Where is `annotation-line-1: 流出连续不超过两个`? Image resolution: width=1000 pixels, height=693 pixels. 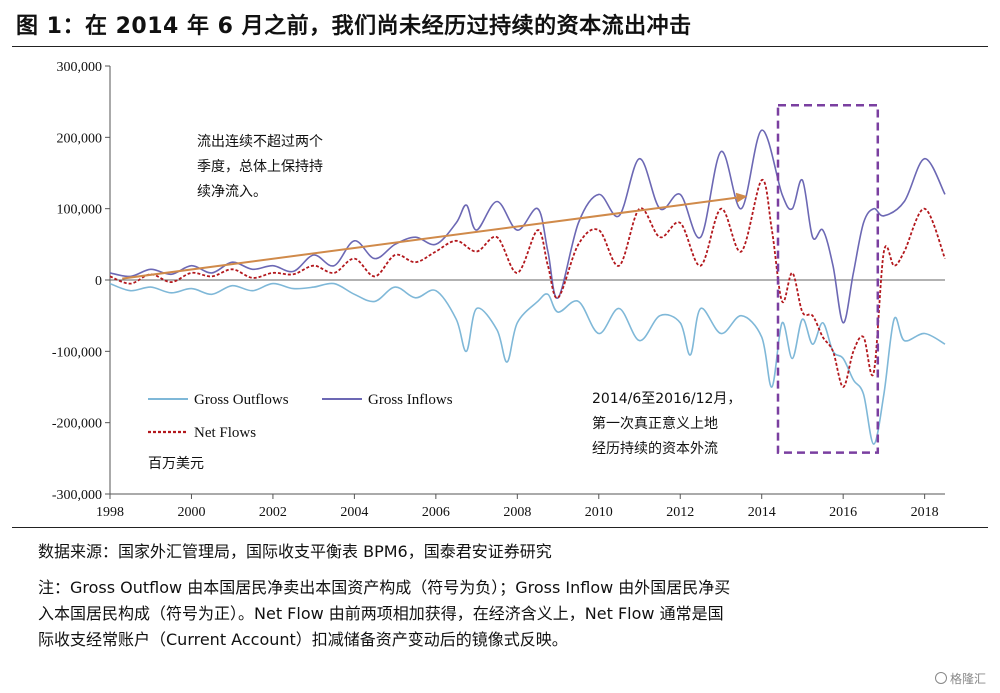 annotation-line-1: 流出连续不超过两个 is located at coordinates (260, 141).